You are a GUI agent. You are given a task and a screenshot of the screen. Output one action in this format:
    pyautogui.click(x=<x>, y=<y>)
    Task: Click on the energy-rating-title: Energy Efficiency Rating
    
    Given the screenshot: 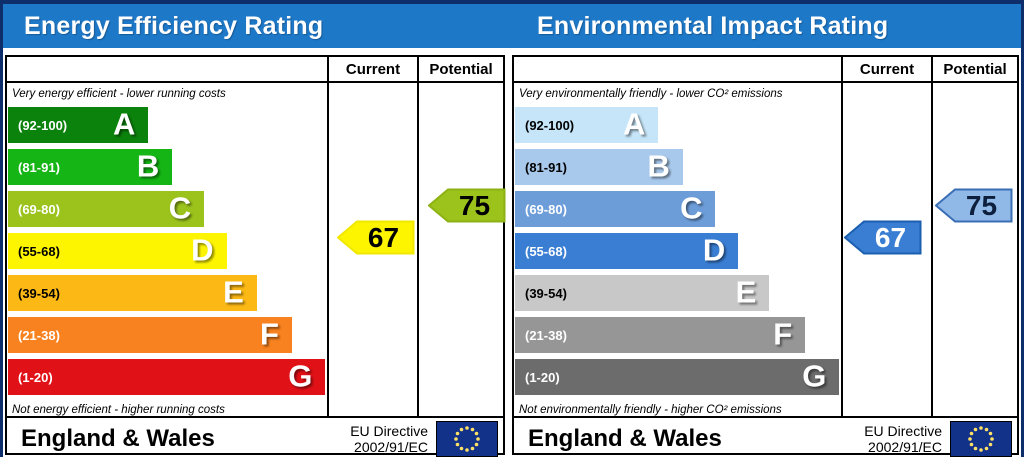 What is the action you would take?
    pyautogui.click(x=174, y=25)
    